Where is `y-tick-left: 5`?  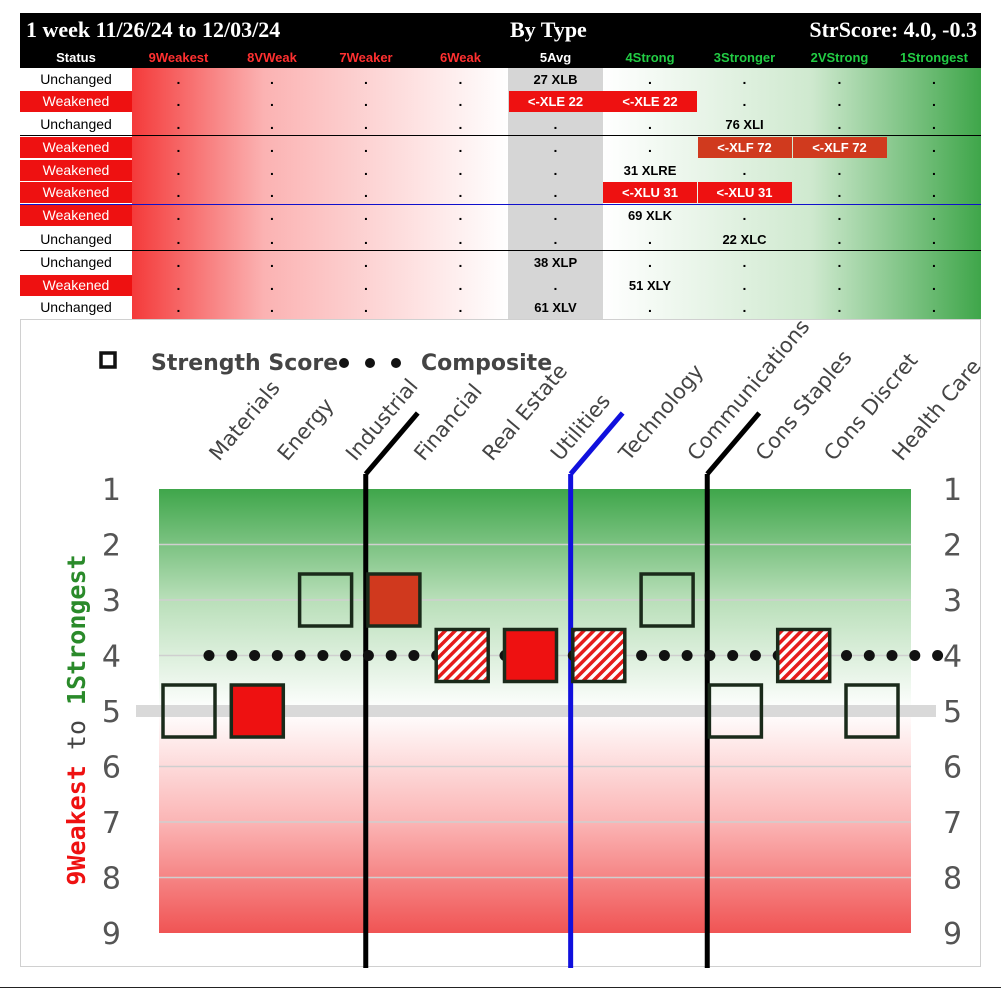
y-tick-left: 5 is located at coordinates (111, 712).